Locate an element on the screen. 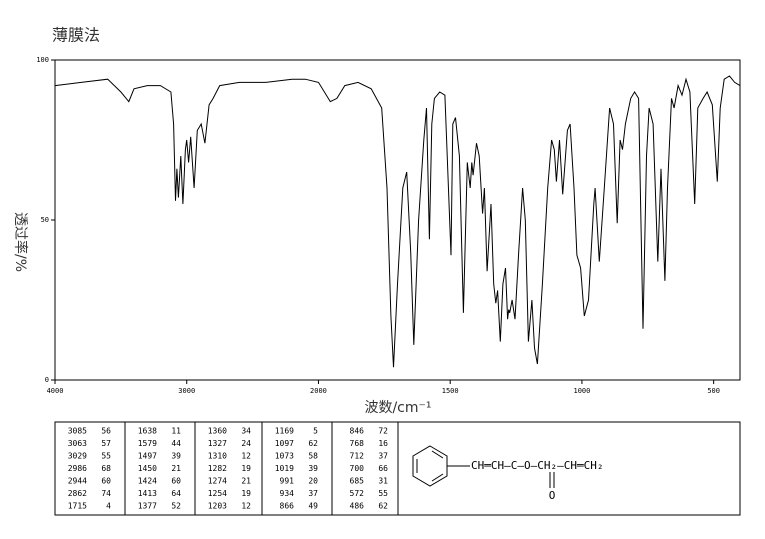 The width and height of the screenshot is (765, 539). peak-wavenumber: 3029 is located at coordinates (77, 456).